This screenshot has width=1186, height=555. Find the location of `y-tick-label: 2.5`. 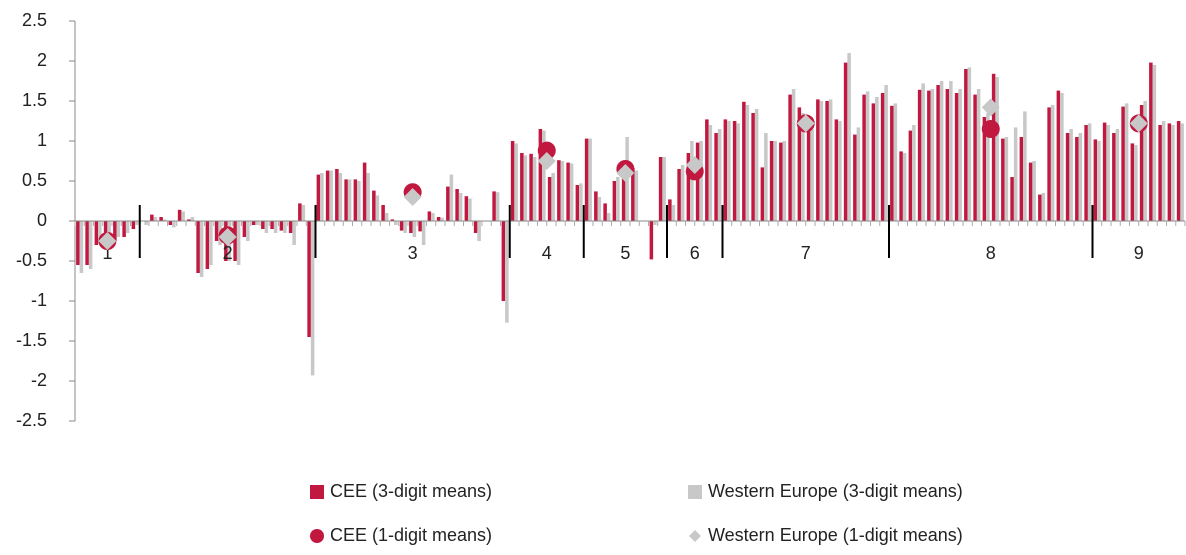

y-tick-label: 2.5 is located at coordinates (34, 20).